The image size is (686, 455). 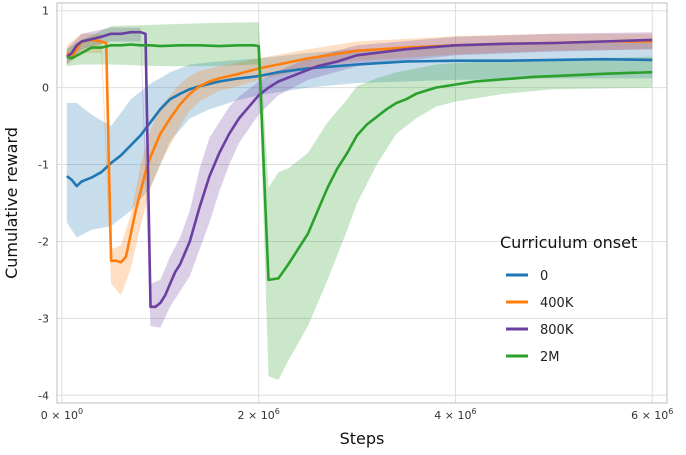 I want to click on x-tick-label: 0 × 100, so click(x=62, y=414).